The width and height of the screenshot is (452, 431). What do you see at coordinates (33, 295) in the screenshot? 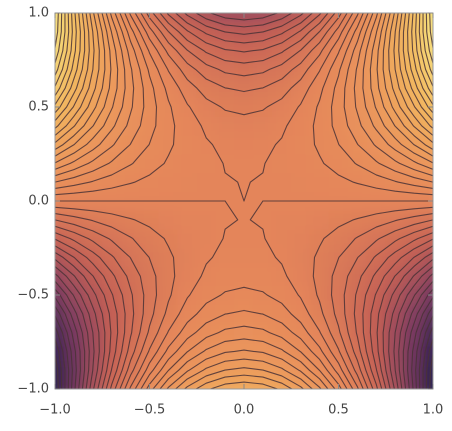
I see `y-tick-label: −0.5` at bounding box center [33, 295].